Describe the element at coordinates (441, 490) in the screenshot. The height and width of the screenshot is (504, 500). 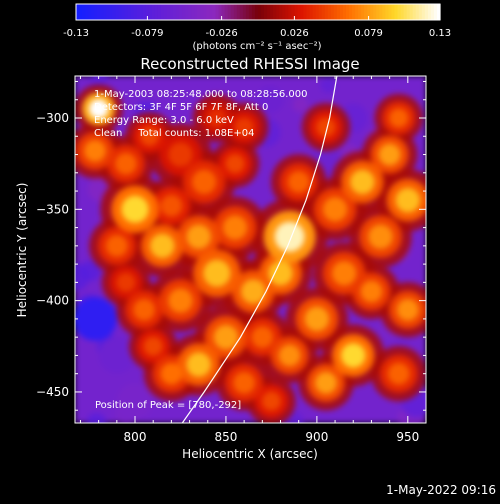
I see `footer-timestamp: 1-May-2022 09:16` at that location.